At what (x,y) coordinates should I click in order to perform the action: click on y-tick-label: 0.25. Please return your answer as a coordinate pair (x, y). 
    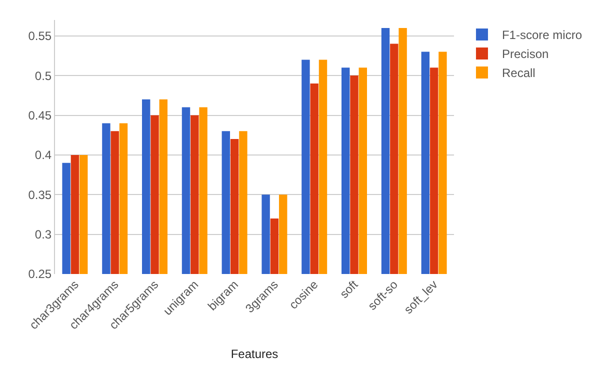
    Looking at the image, I should click on (40, 274).